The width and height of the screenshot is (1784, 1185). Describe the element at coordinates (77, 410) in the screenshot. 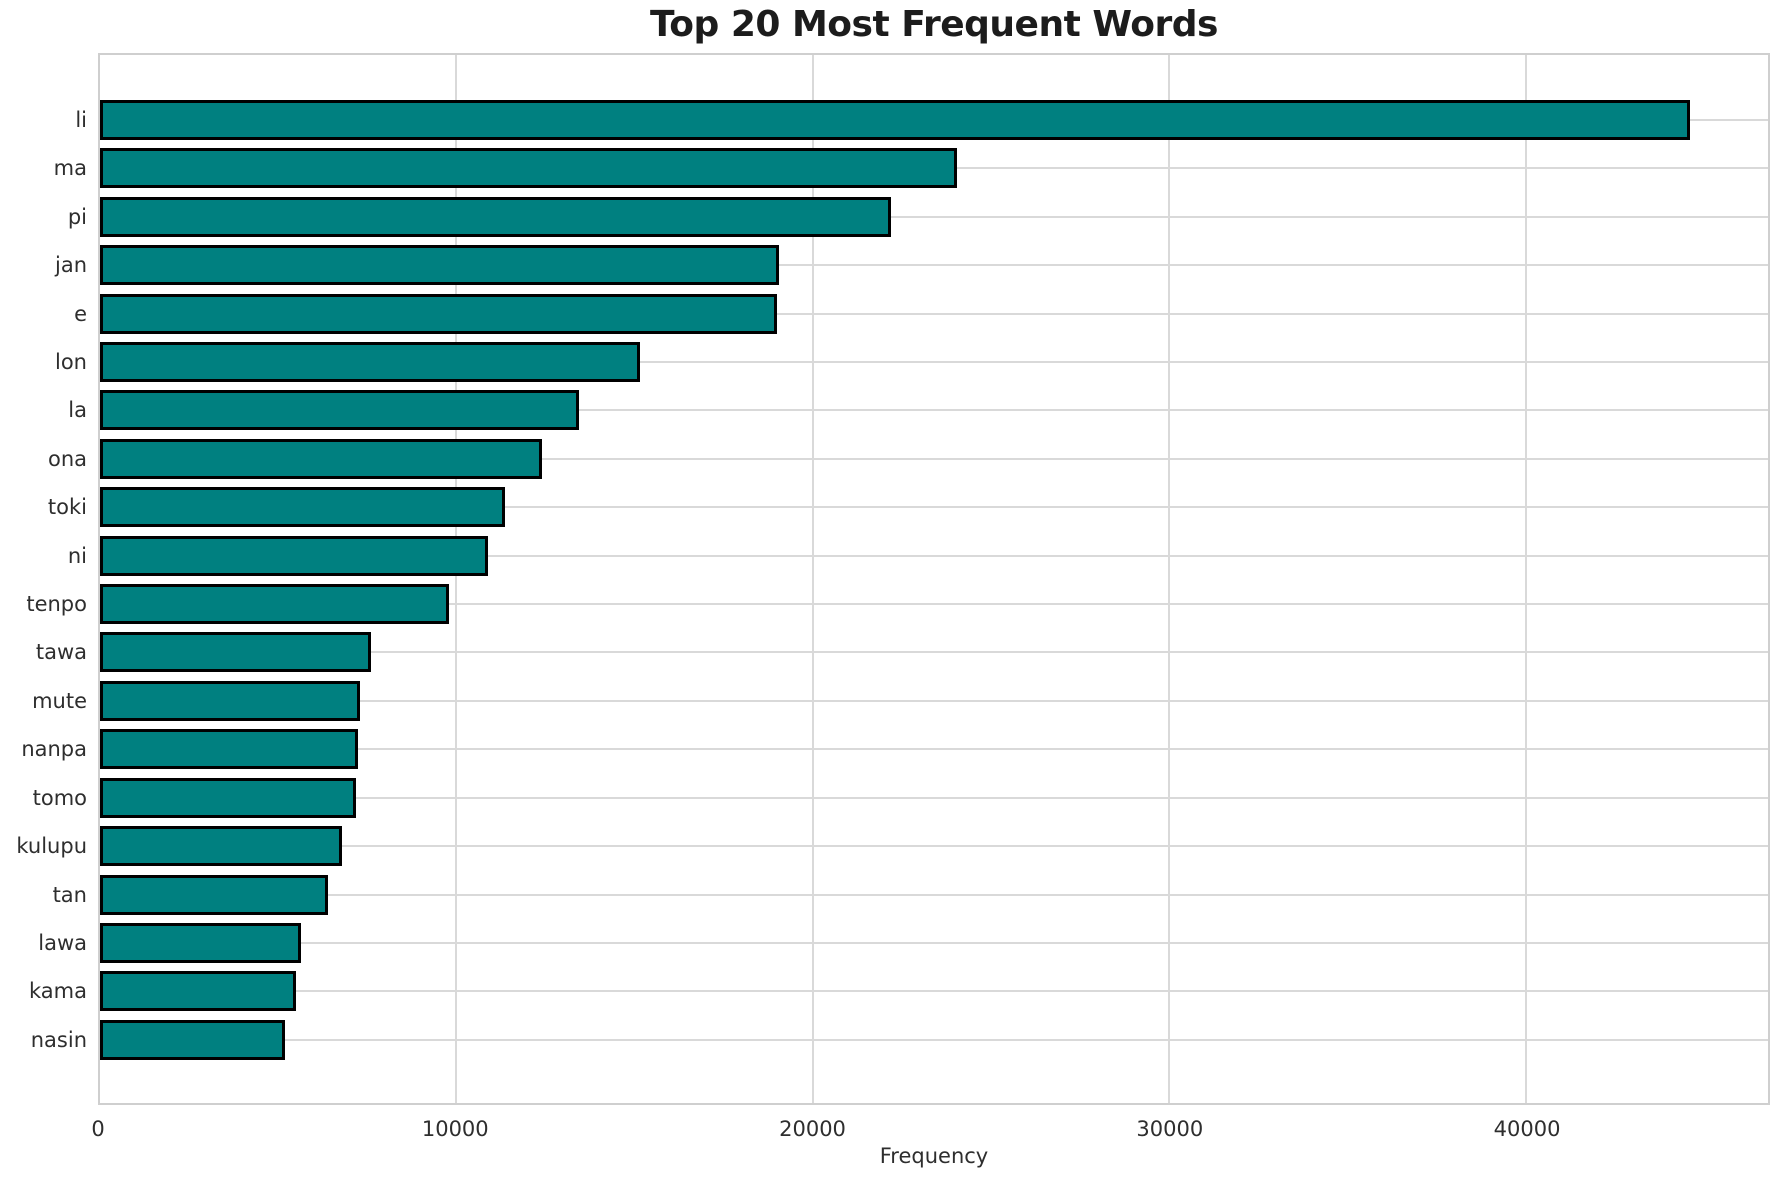

I see `y-tick-label: la` at that location.